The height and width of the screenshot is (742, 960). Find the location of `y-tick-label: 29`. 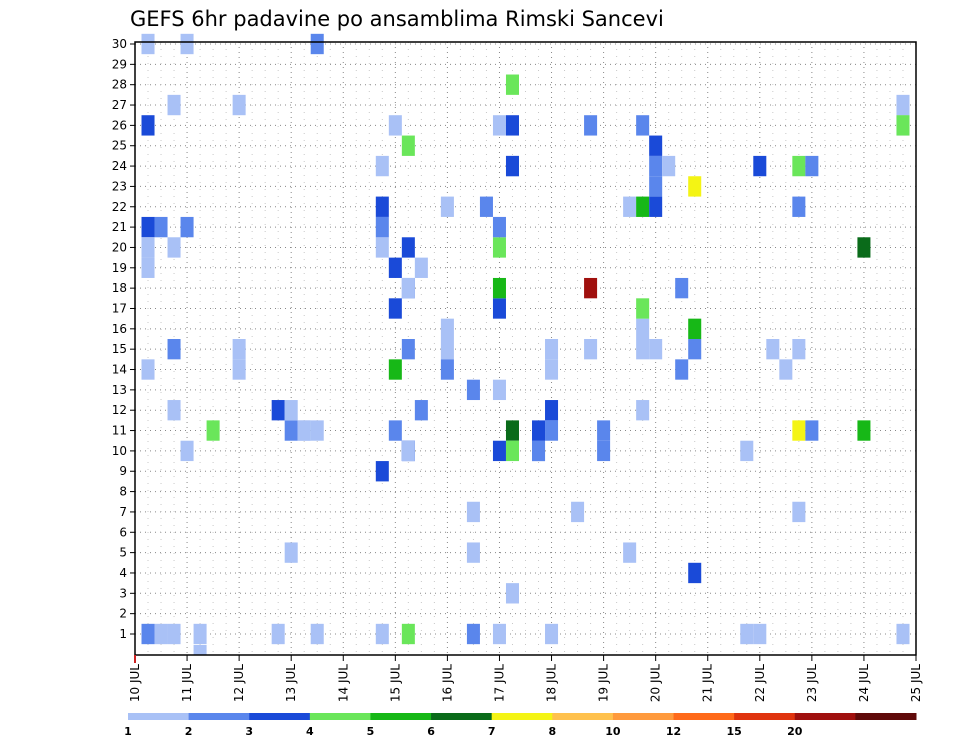

y-tick-label: 29 is located at coordinates (119, 64).